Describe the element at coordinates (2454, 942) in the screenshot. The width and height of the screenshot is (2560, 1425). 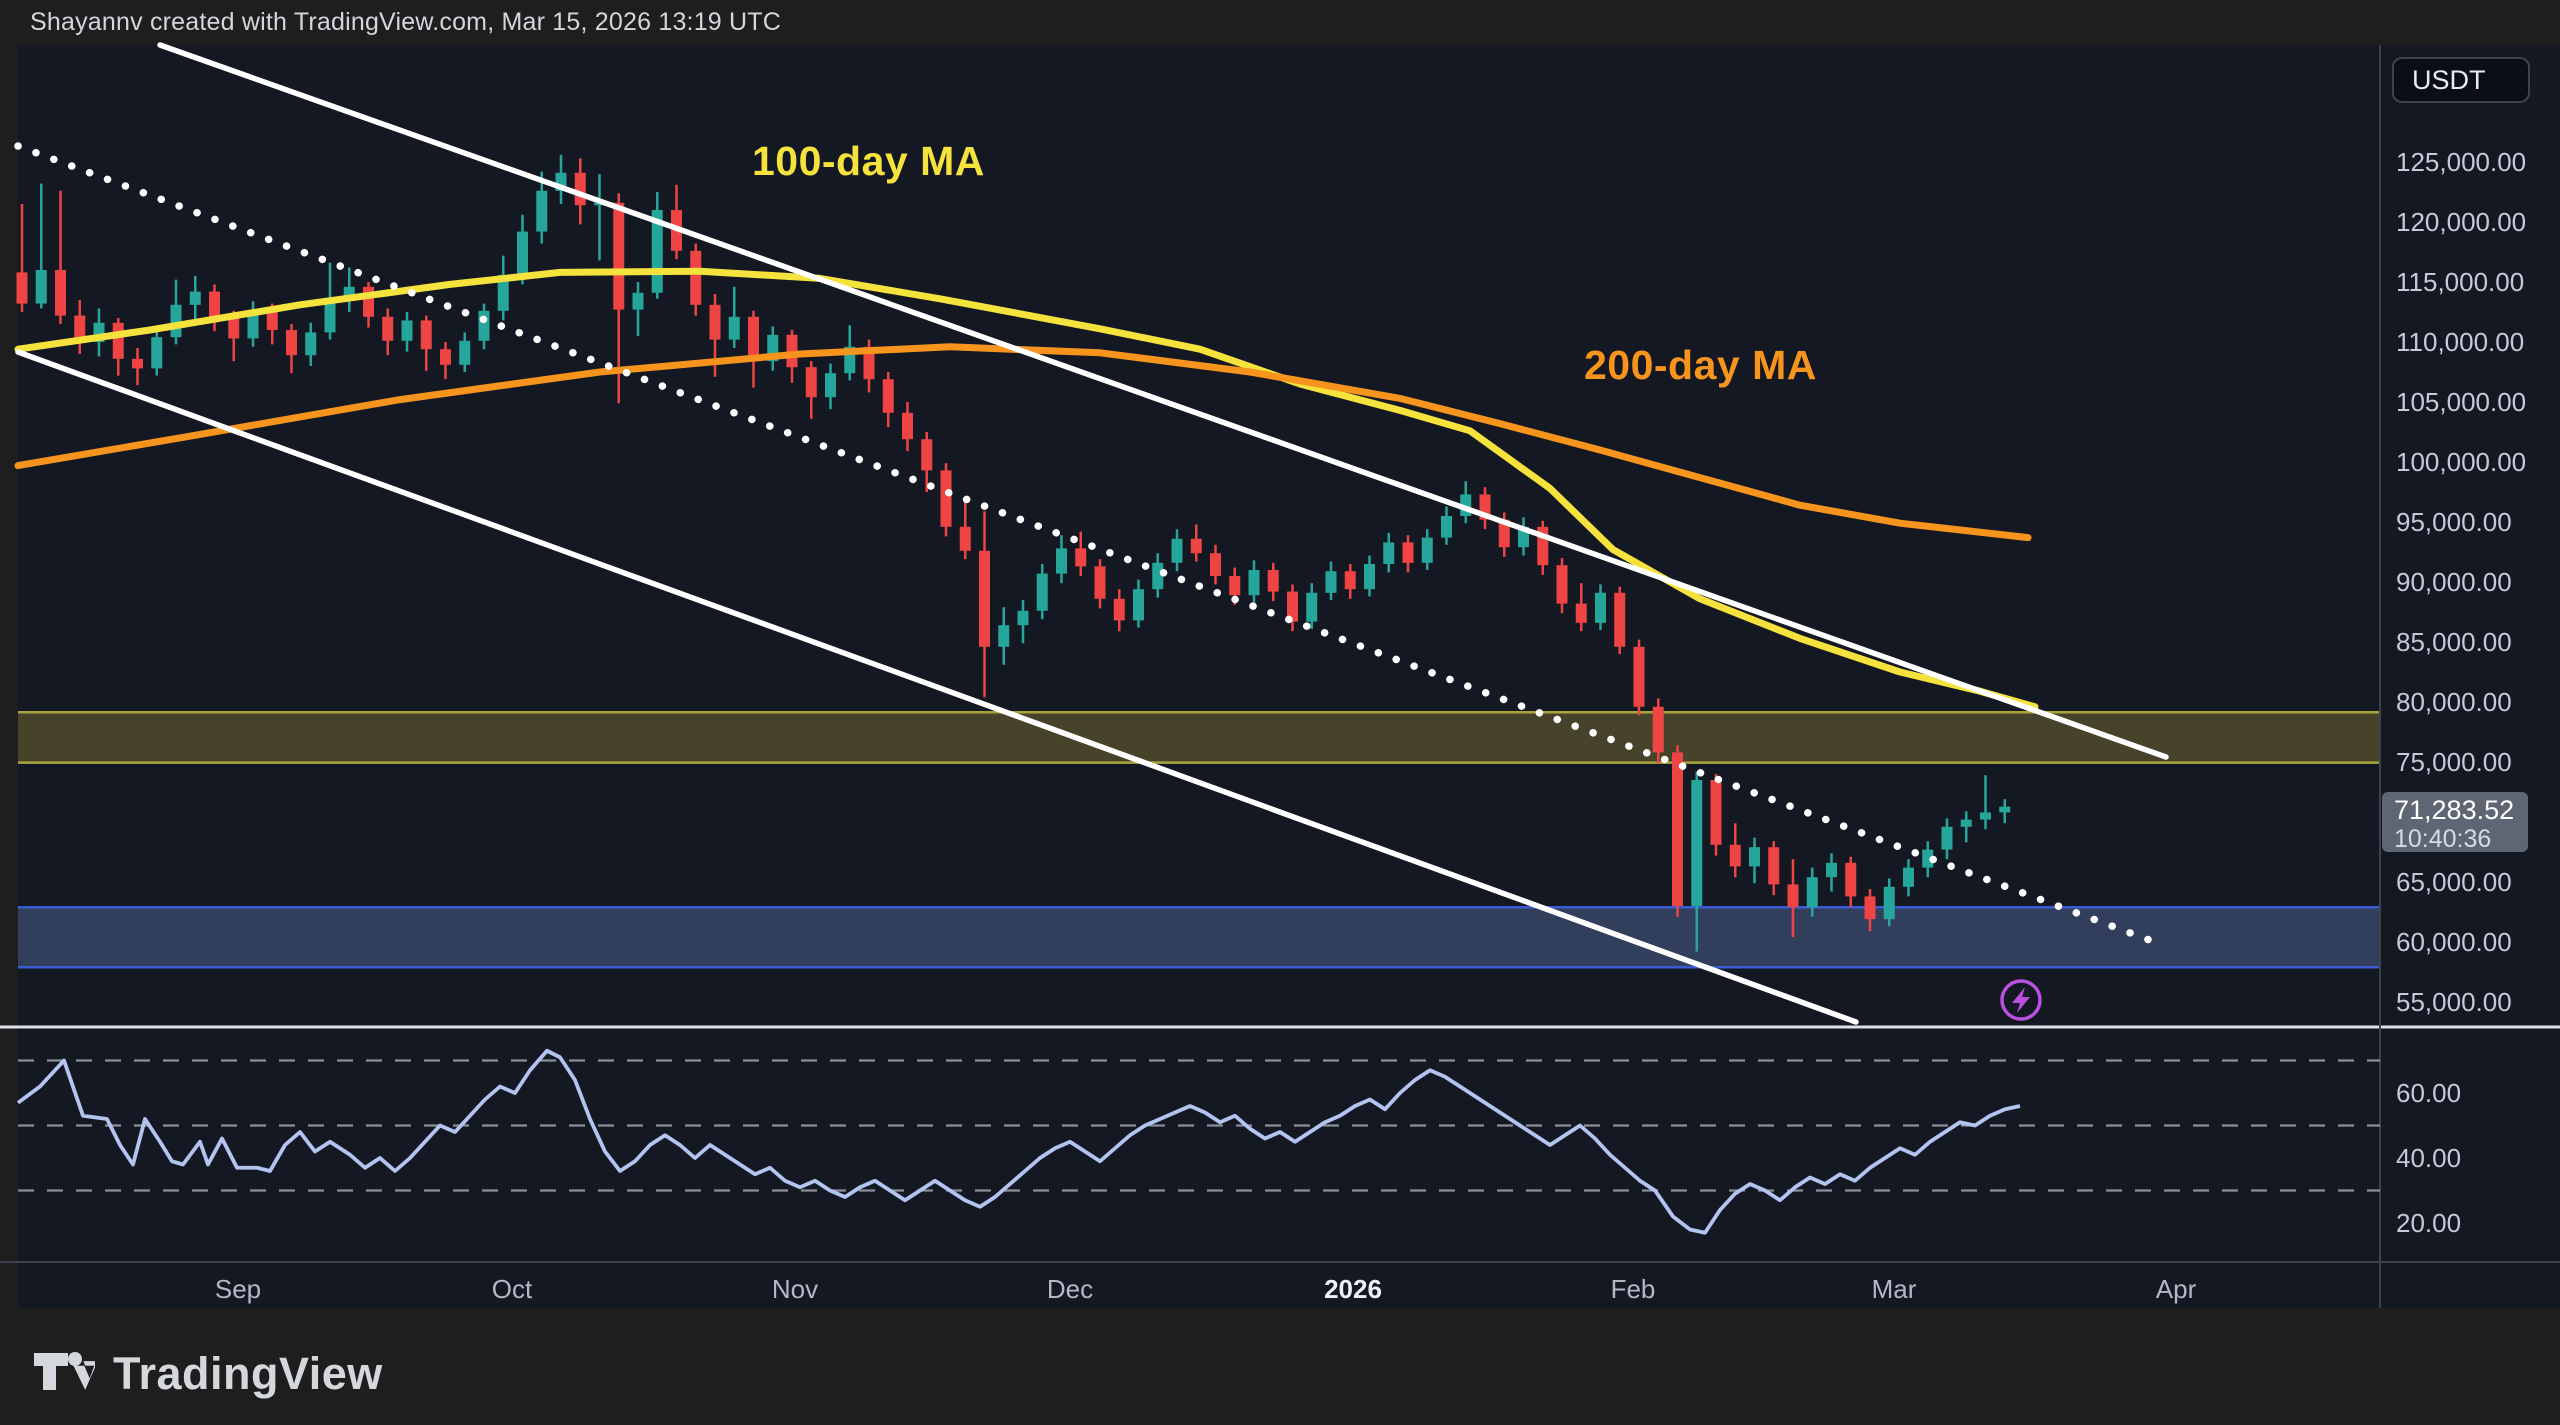
I see `price-axis-label: 60,000.00` at that location.